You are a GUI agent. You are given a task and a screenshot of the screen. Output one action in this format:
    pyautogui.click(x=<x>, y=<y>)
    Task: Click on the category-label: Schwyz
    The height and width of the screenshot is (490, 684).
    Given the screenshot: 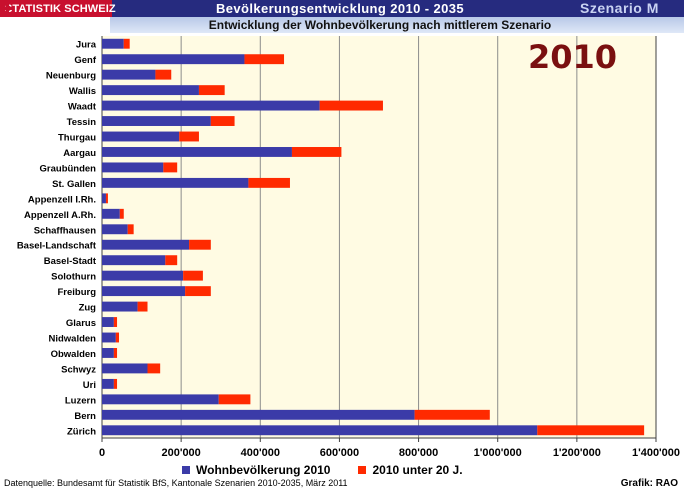 What is the action you would take?
    pyautogui.click(x=78, y=369)
    